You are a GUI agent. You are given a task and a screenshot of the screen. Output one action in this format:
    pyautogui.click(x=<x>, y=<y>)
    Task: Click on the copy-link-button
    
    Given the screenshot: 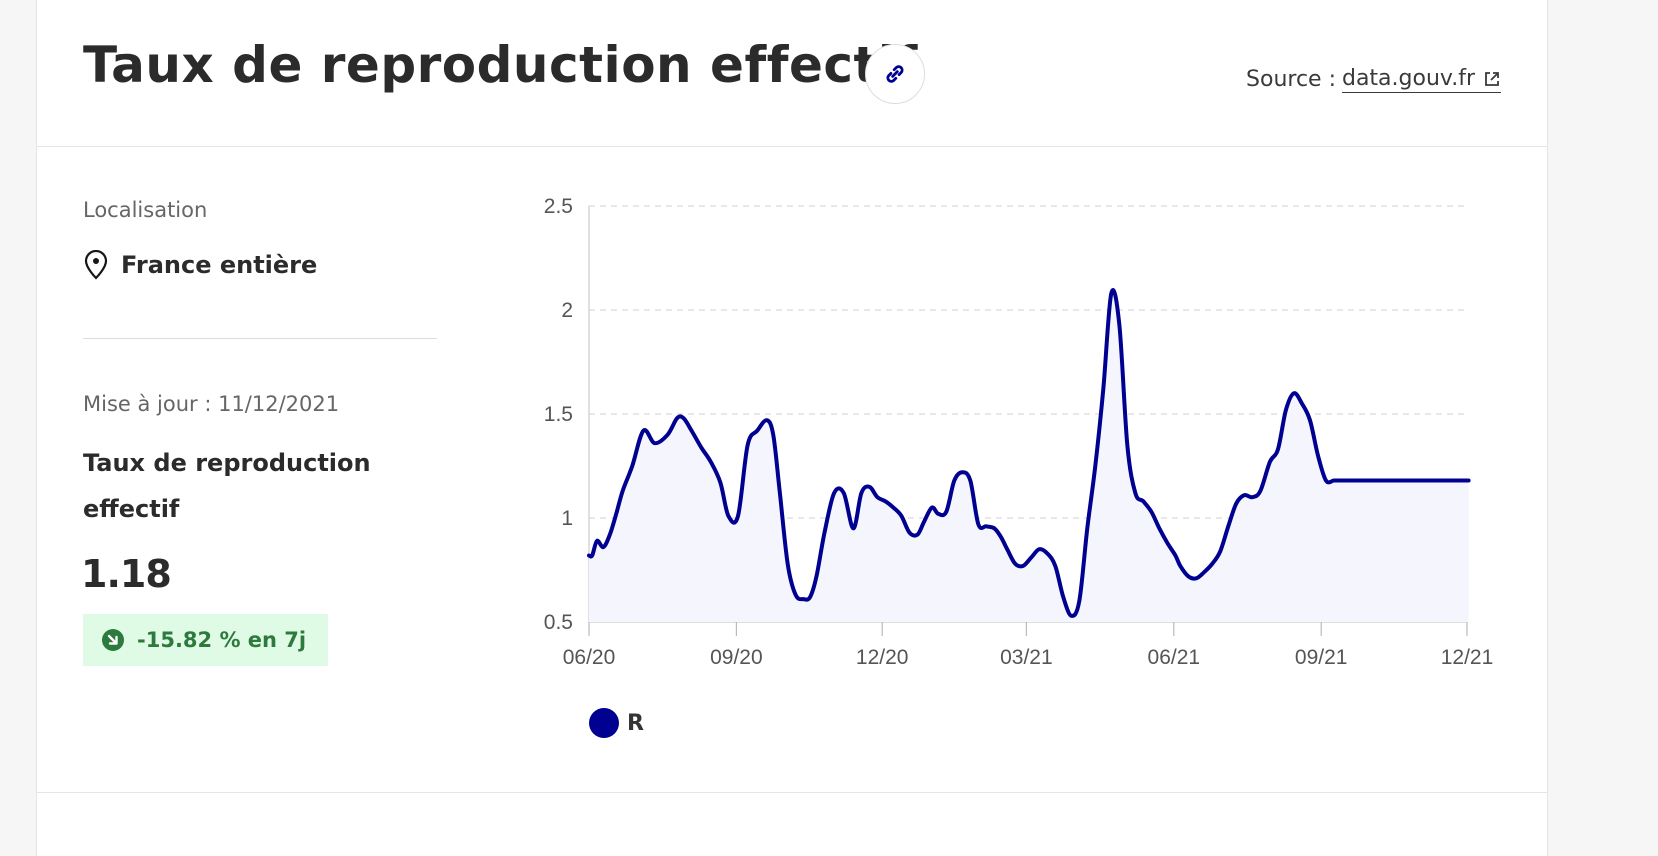 What is the action you would take?
    pyautogui.click(x=895, y=74)
    